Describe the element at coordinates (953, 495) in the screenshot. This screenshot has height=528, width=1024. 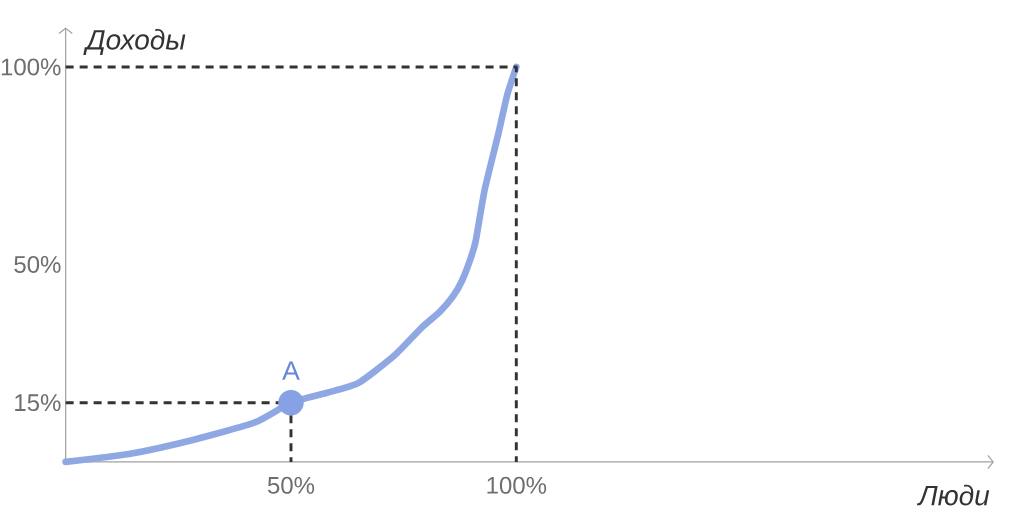
I see `x-axis-title: Люди` at that location.